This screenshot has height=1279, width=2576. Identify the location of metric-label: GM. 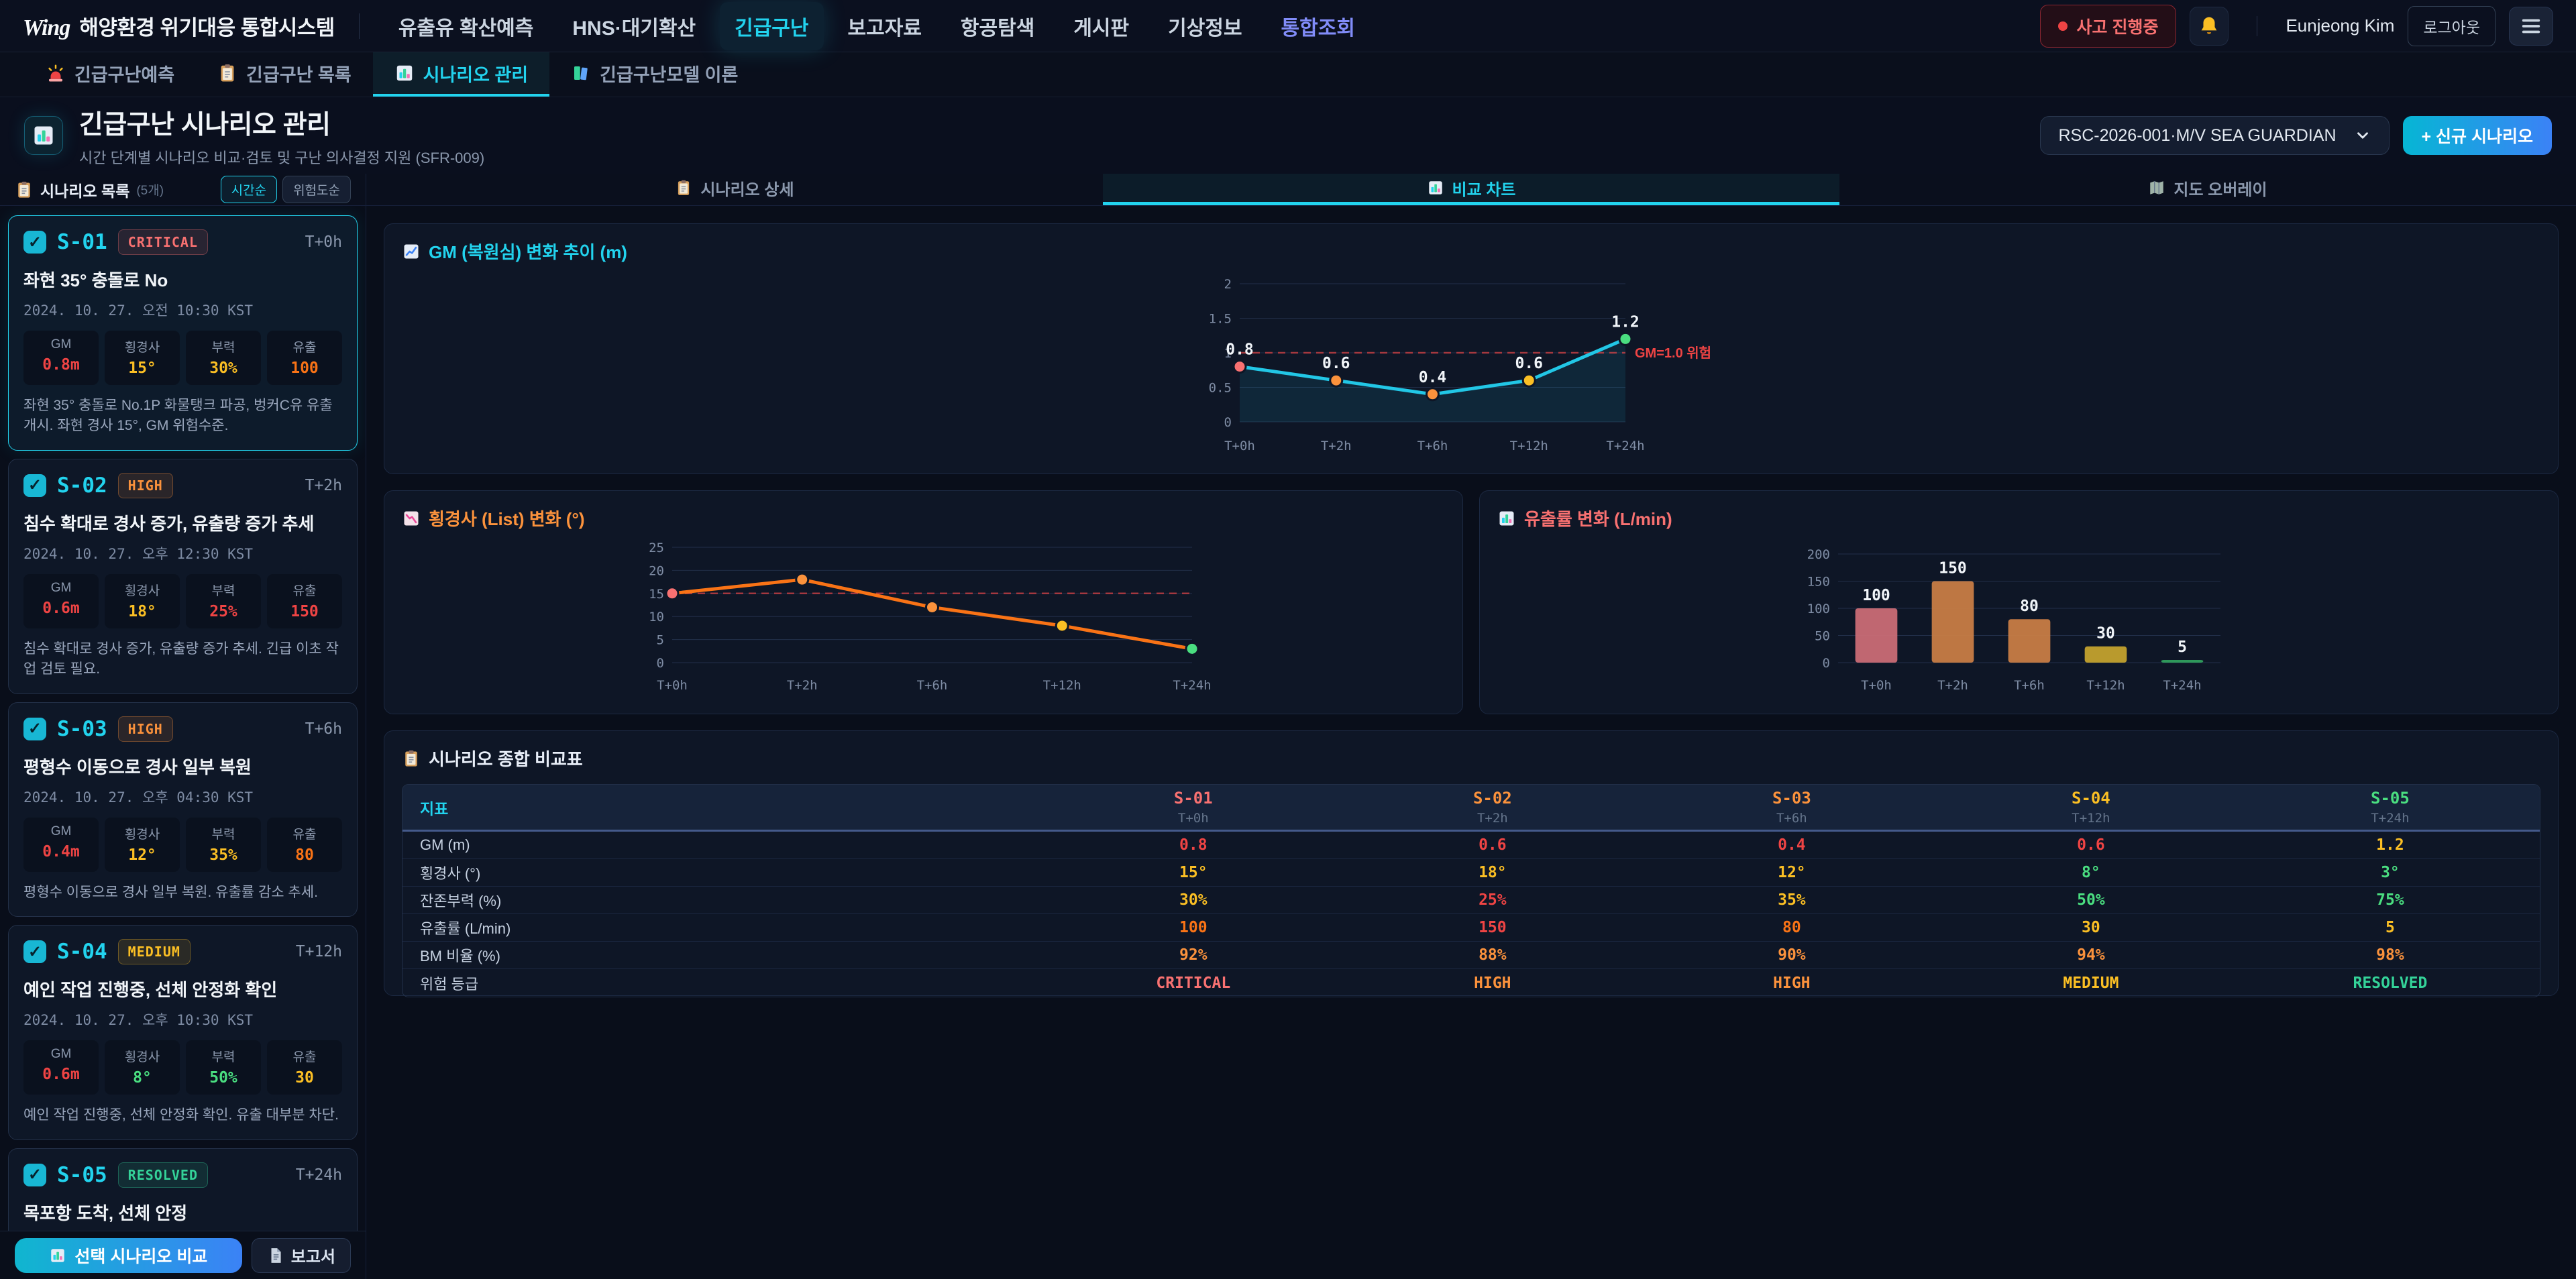
(61, 831).